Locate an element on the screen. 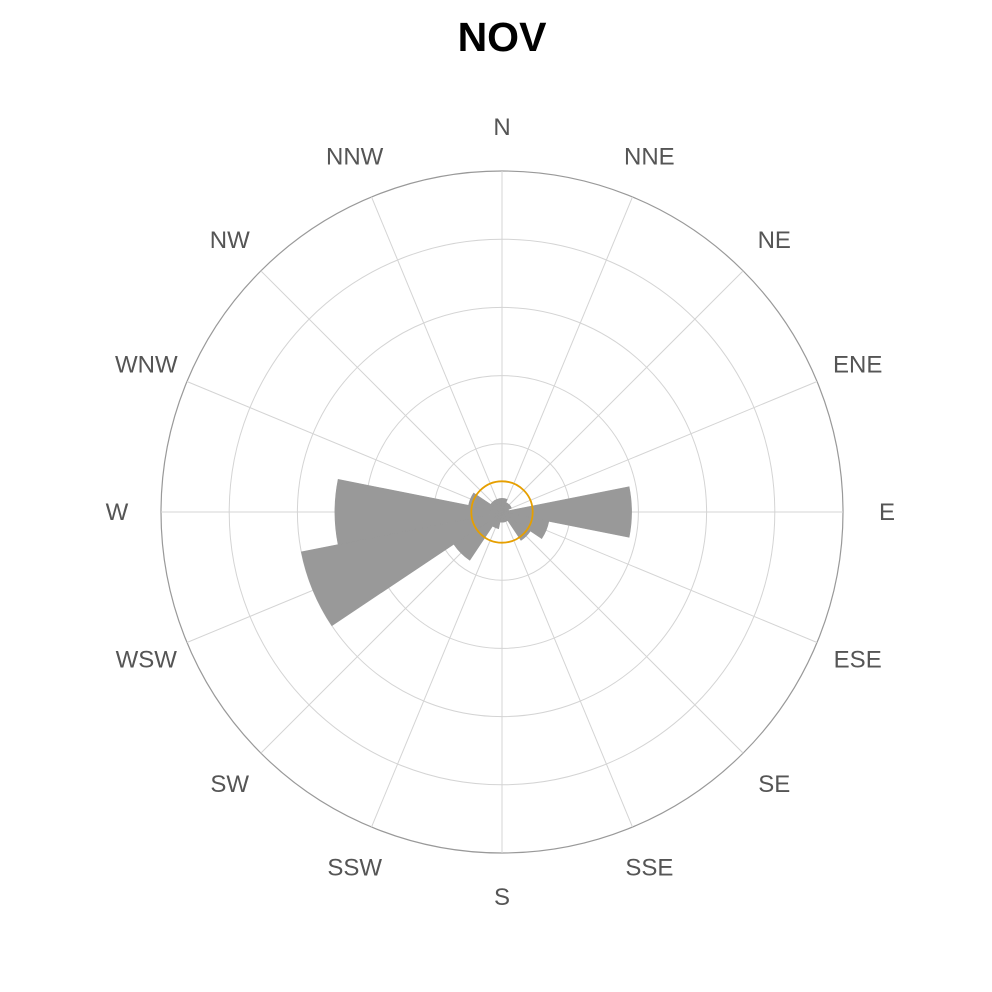 The image size is (992, 992). direction-label-ene: ENE is located at coordinates (857, 365).